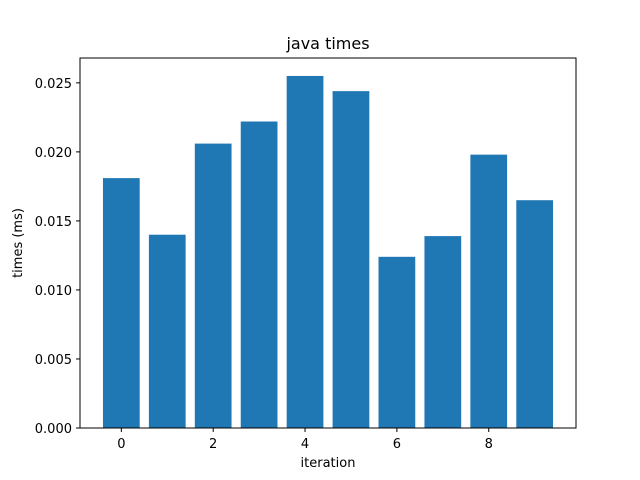 The width and height of the screenshot is (640, 480). Describe the element at coordinates (328, 463) in the screenshot. I see `x-axis-label: iteration` at that location.